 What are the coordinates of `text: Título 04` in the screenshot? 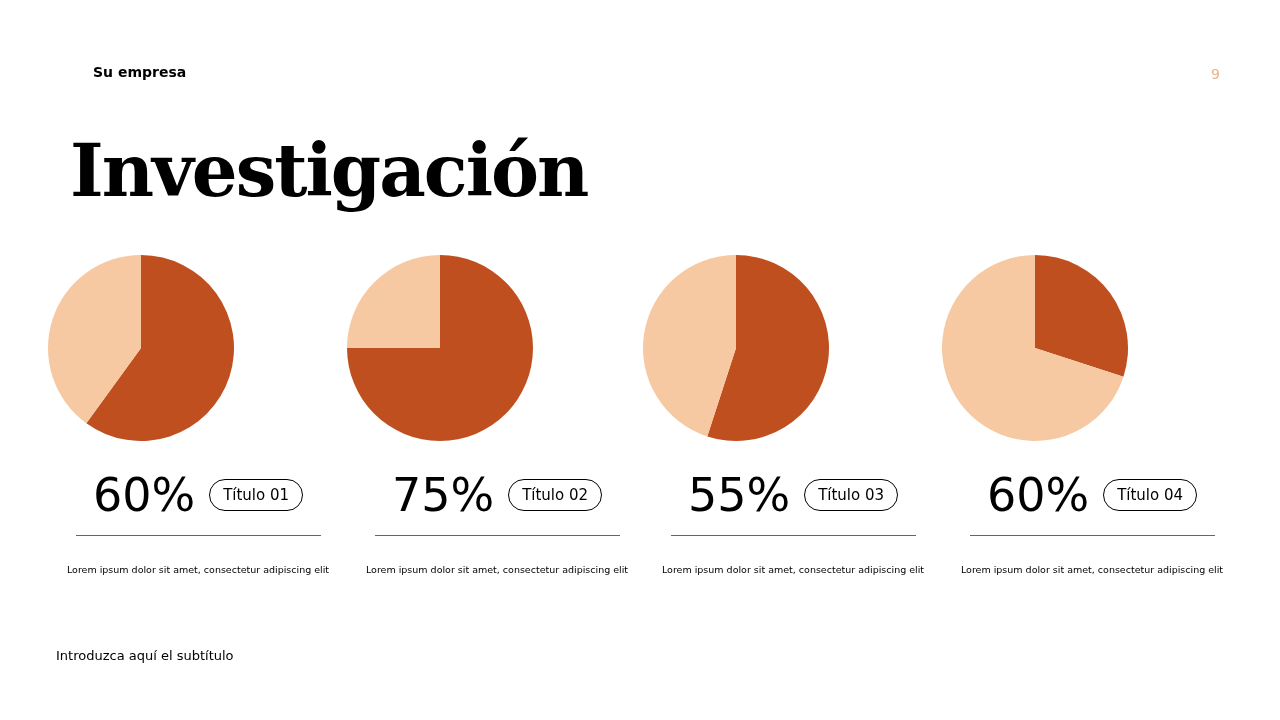 It's located at (1150, 495).